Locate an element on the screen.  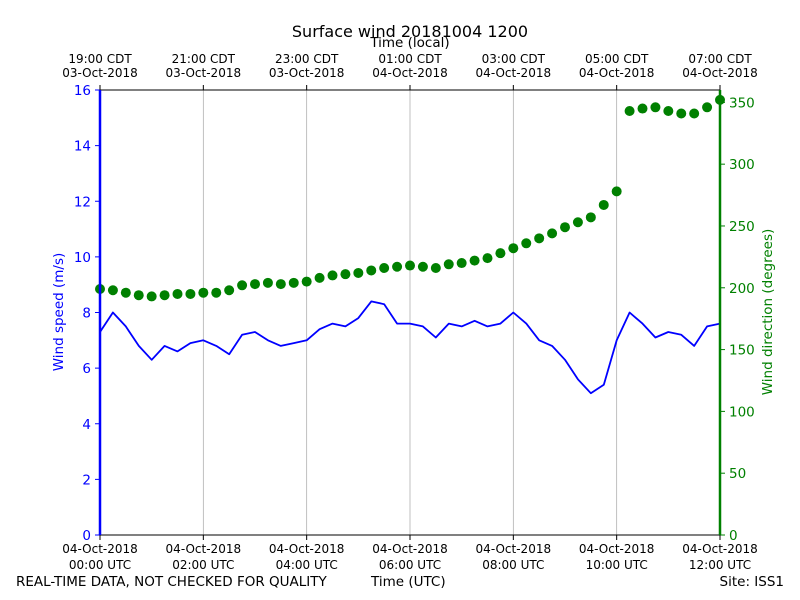
right-tick-label: 250 is located at coordinates (742, 227).